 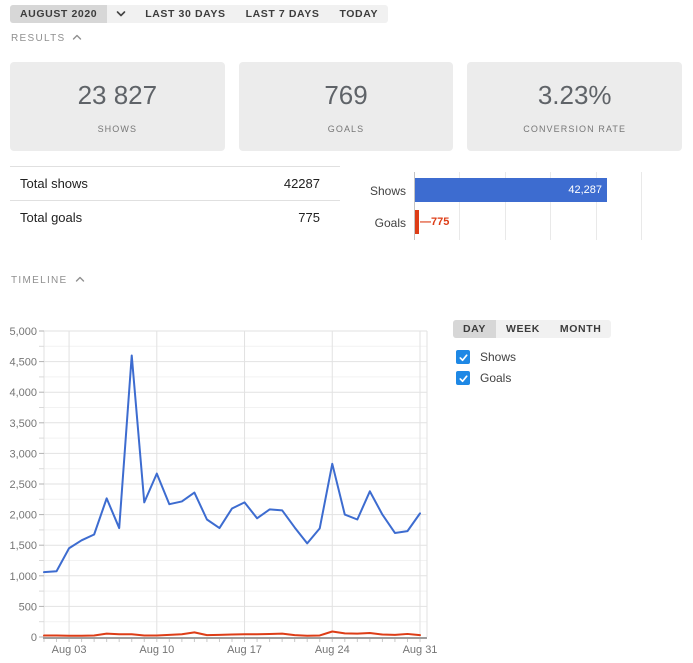 I want to click on table-row: Total shows 42287, so click(x=175, y=183).